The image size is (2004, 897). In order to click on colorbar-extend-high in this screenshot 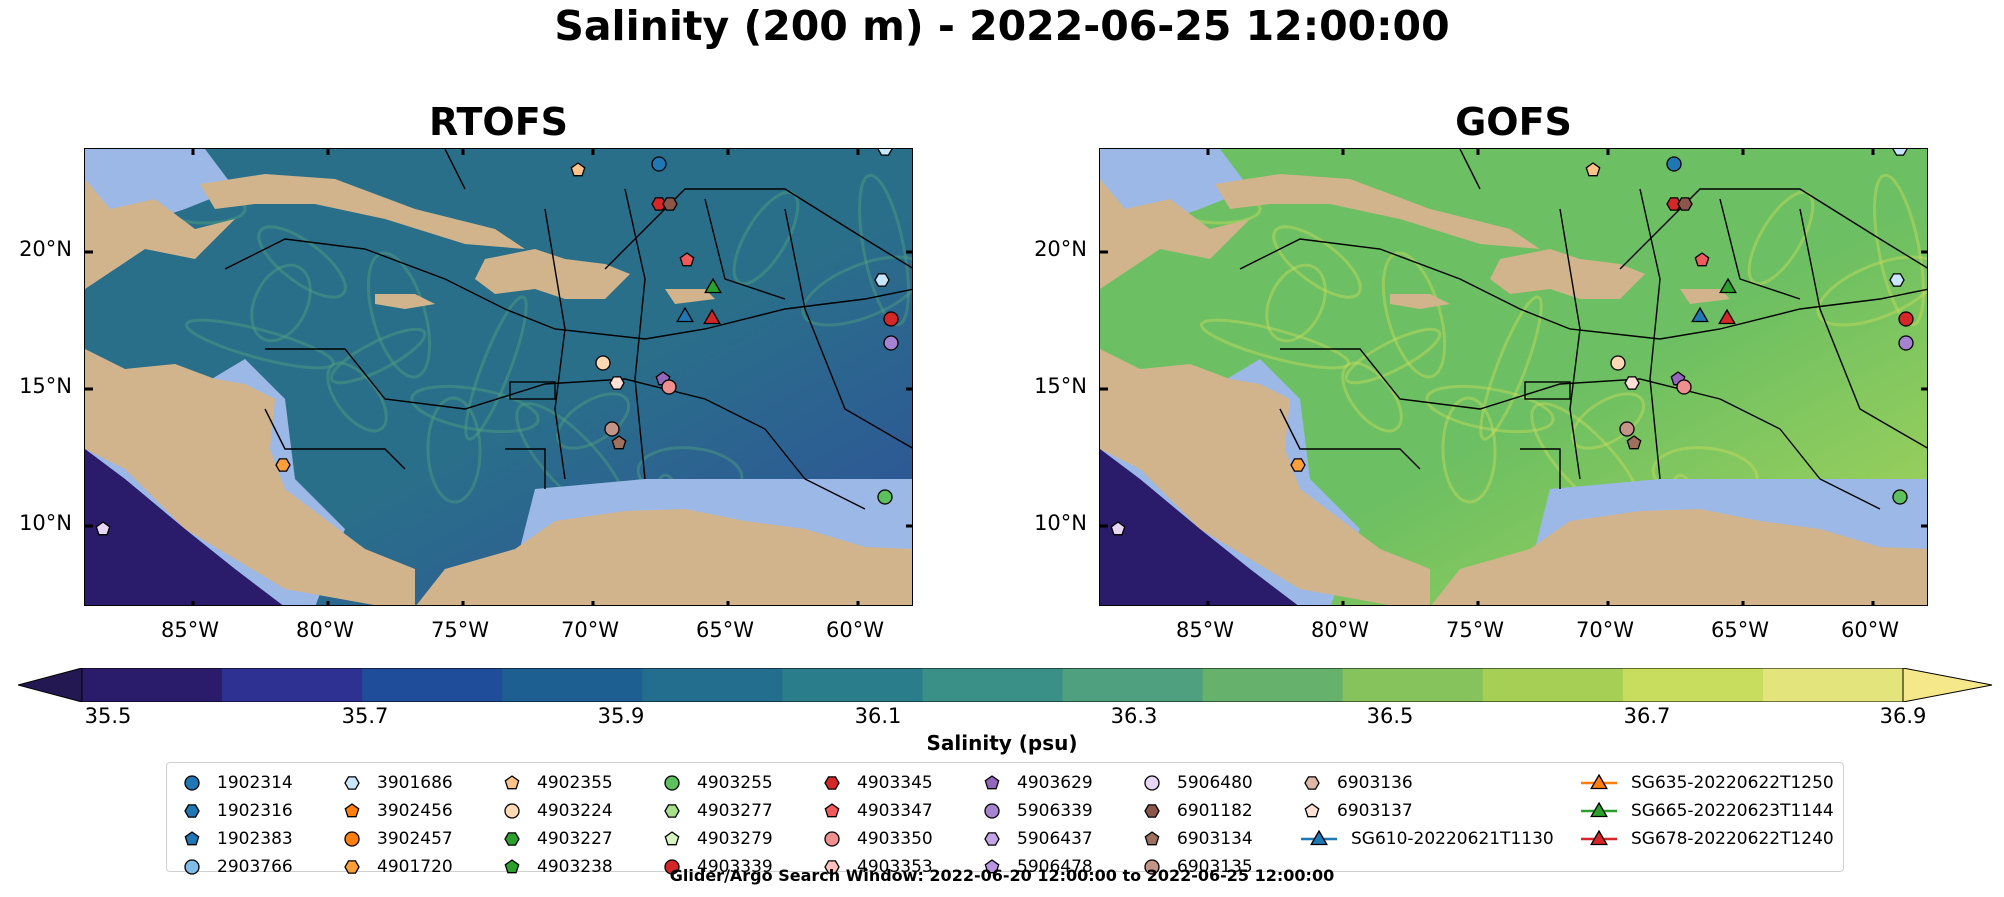, I will do `click(1947, 685)`.